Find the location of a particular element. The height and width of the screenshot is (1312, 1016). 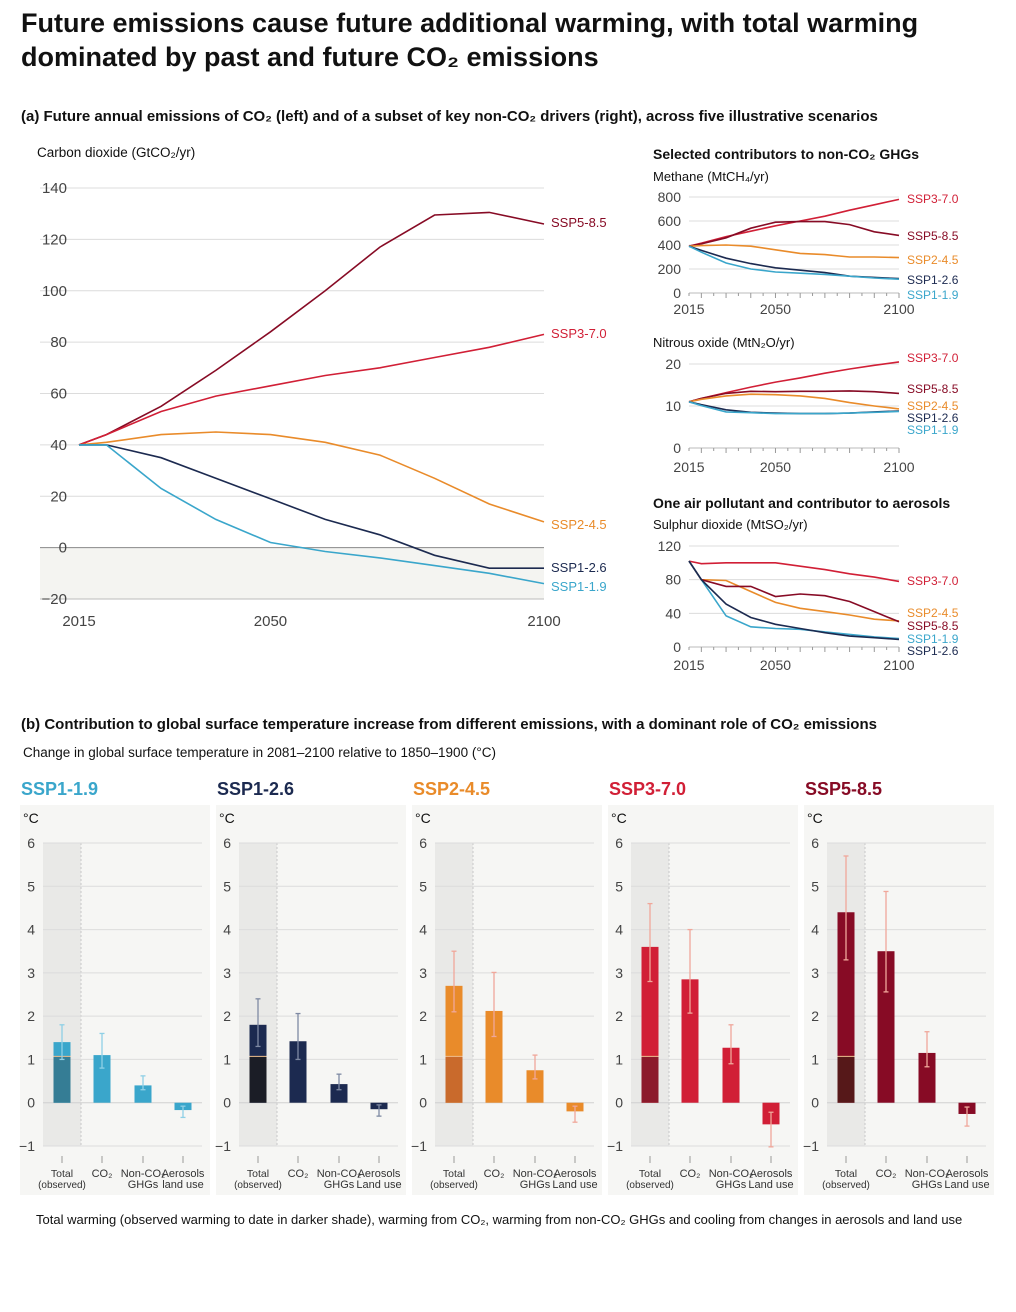

co2-ylabel: Carbon dioxide (GtCO₂/yr) is located at coordinates (116, 152).